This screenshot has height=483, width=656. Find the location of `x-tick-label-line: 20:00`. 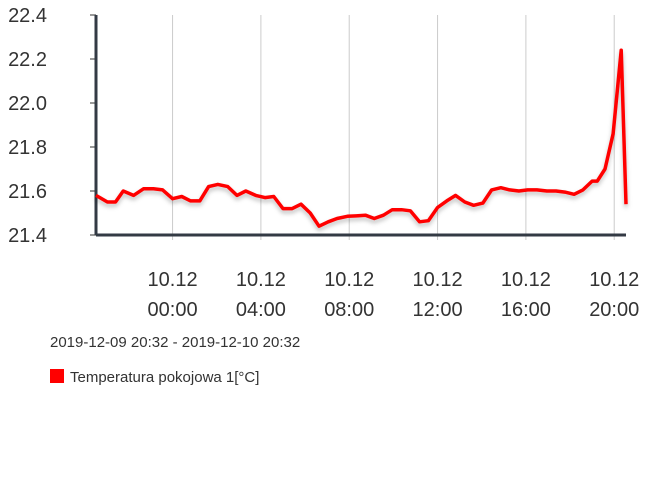

x-tick-label-line: 20:00 is located at coordinates (614, 310).